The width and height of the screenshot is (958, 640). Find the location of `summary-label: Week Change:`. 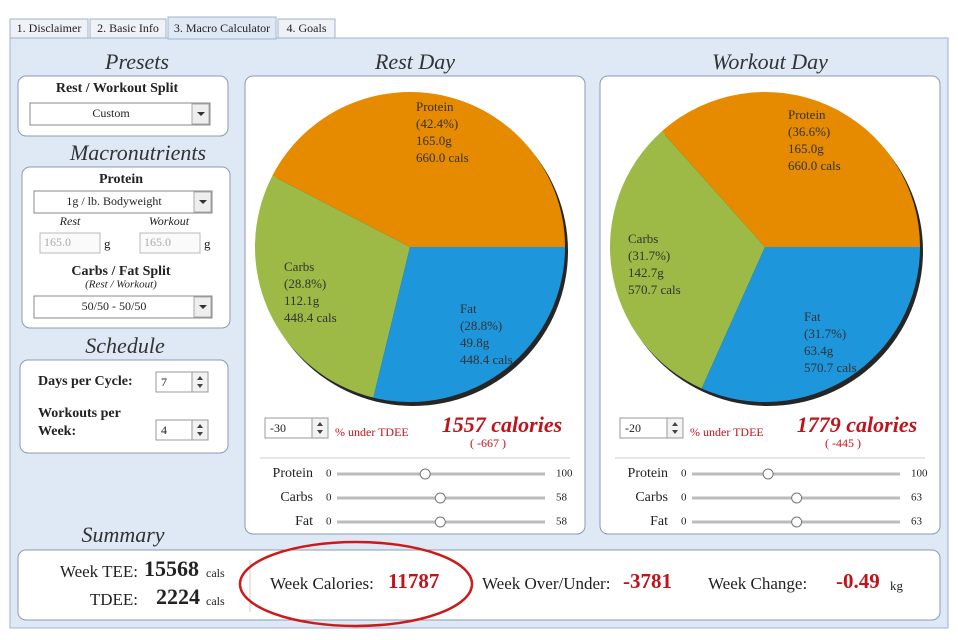

summary-label: Week Change: is located at coordinates (757, 583).